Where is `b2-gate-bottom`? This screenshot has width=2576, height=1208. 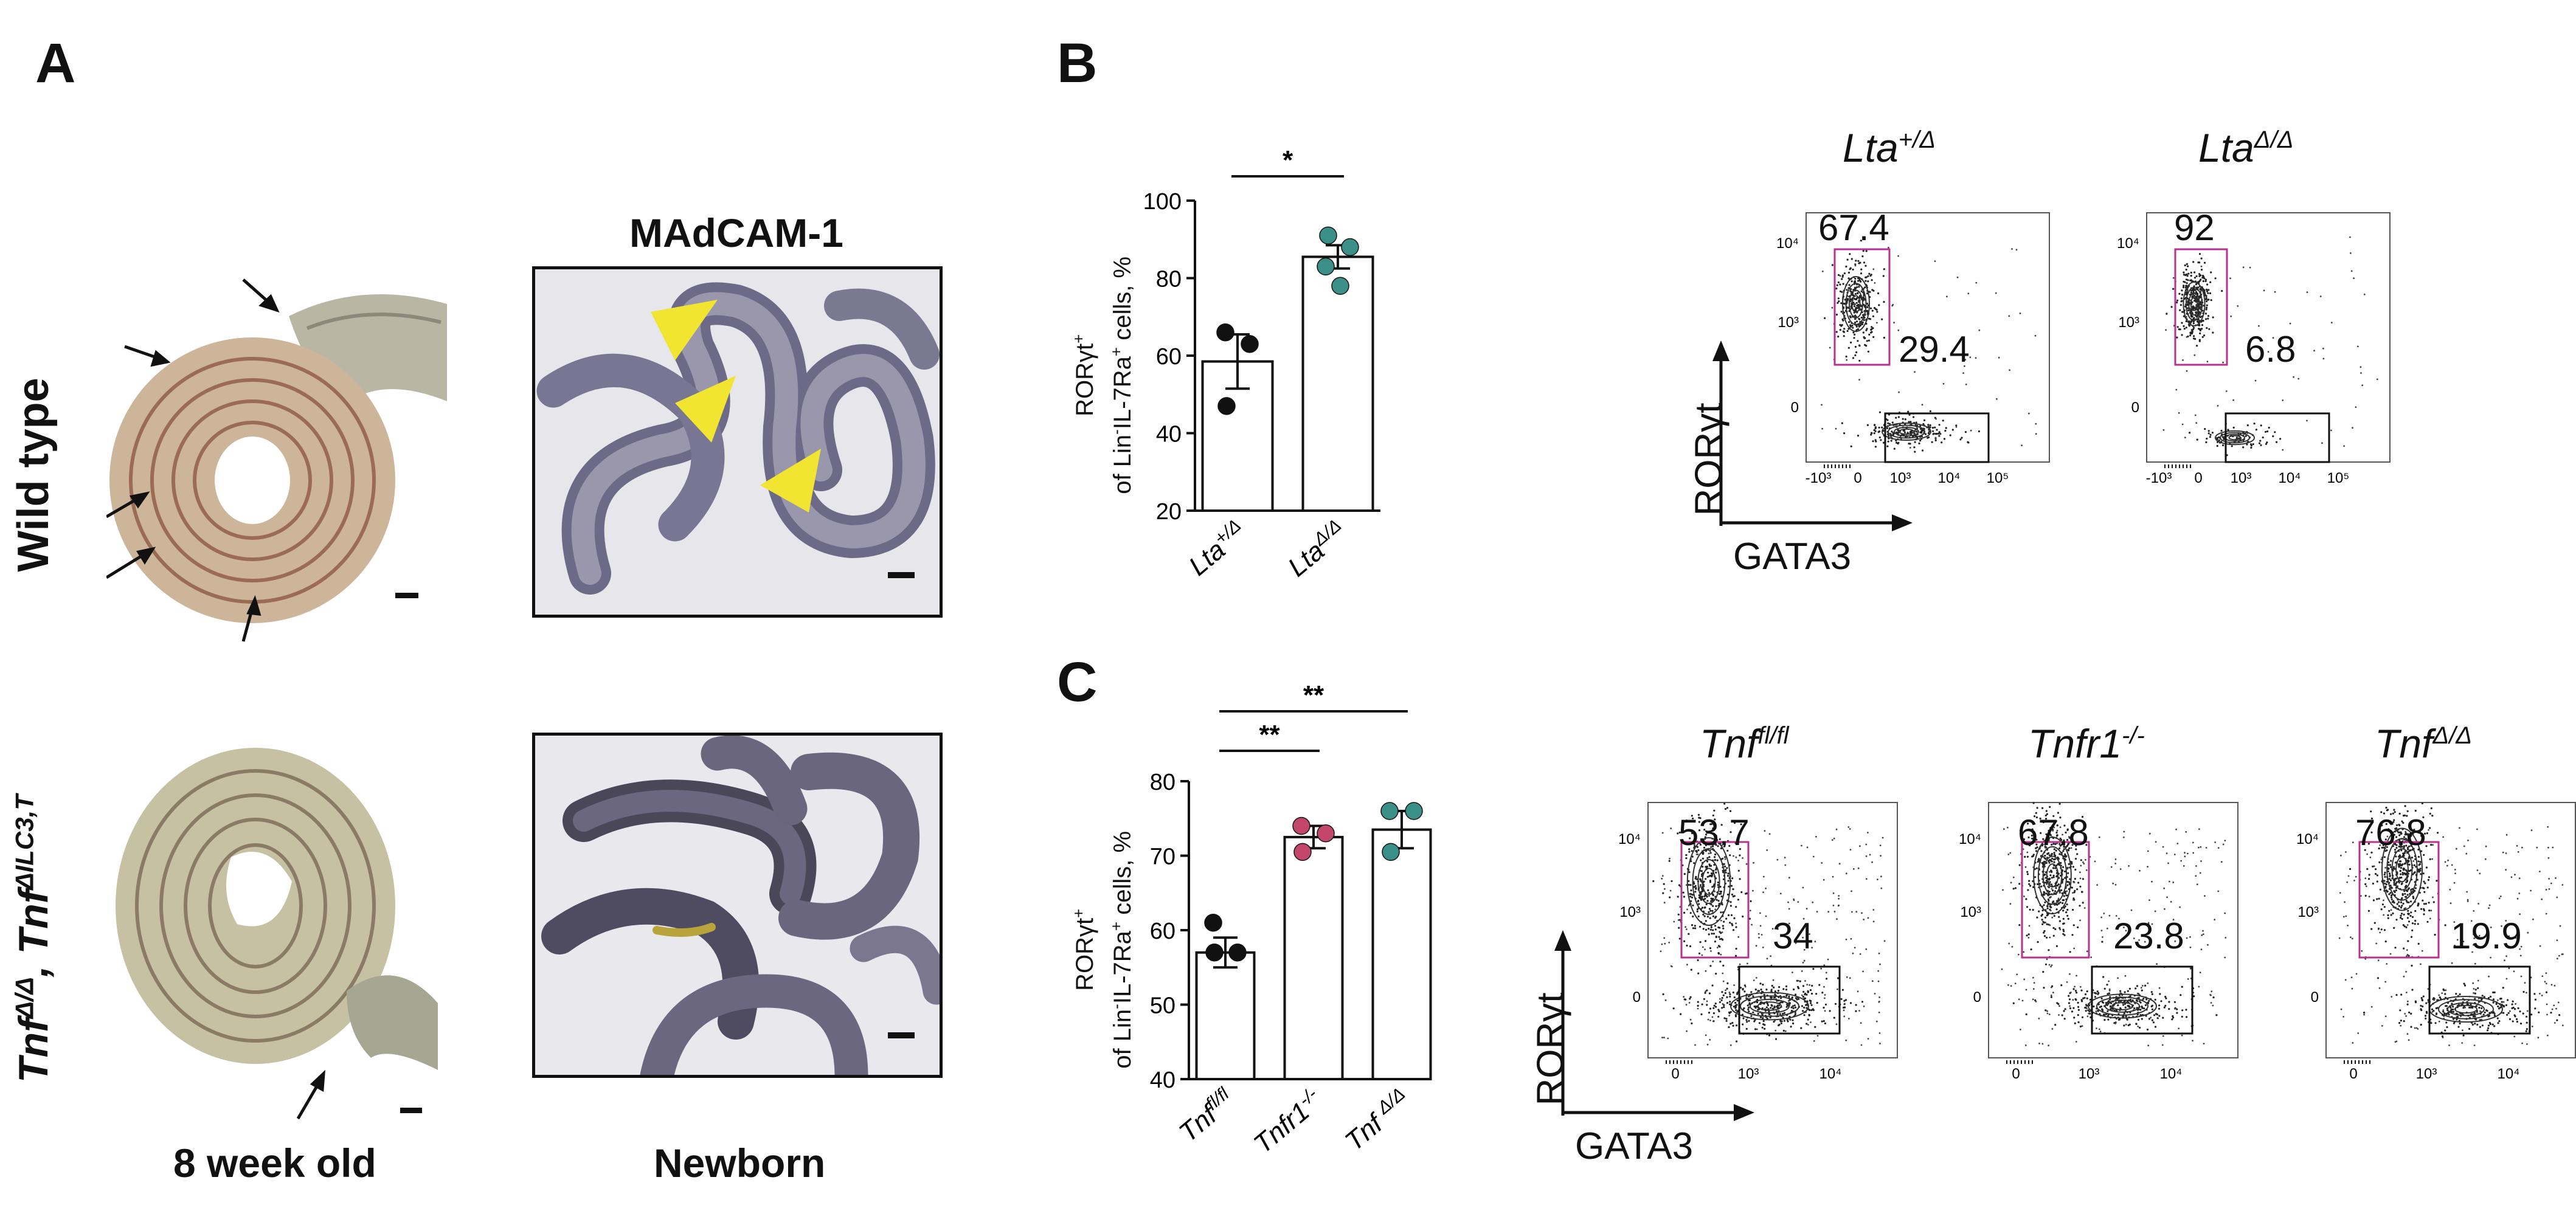
b2-gate-bottom is located at coordinates (2277, 437).